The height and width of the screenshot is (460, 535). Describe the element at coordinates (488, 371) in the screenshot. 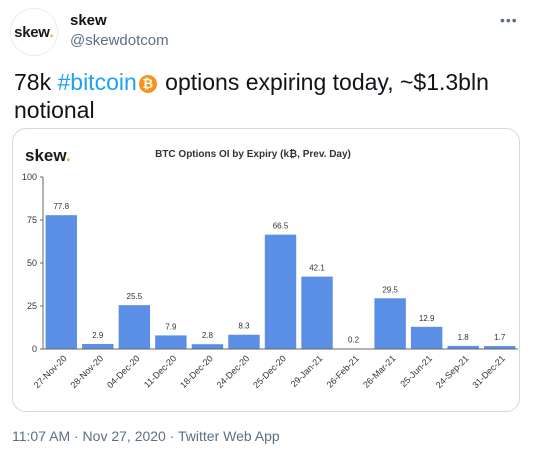

I see `x-tick-label: 31-Dec-21` at that location.